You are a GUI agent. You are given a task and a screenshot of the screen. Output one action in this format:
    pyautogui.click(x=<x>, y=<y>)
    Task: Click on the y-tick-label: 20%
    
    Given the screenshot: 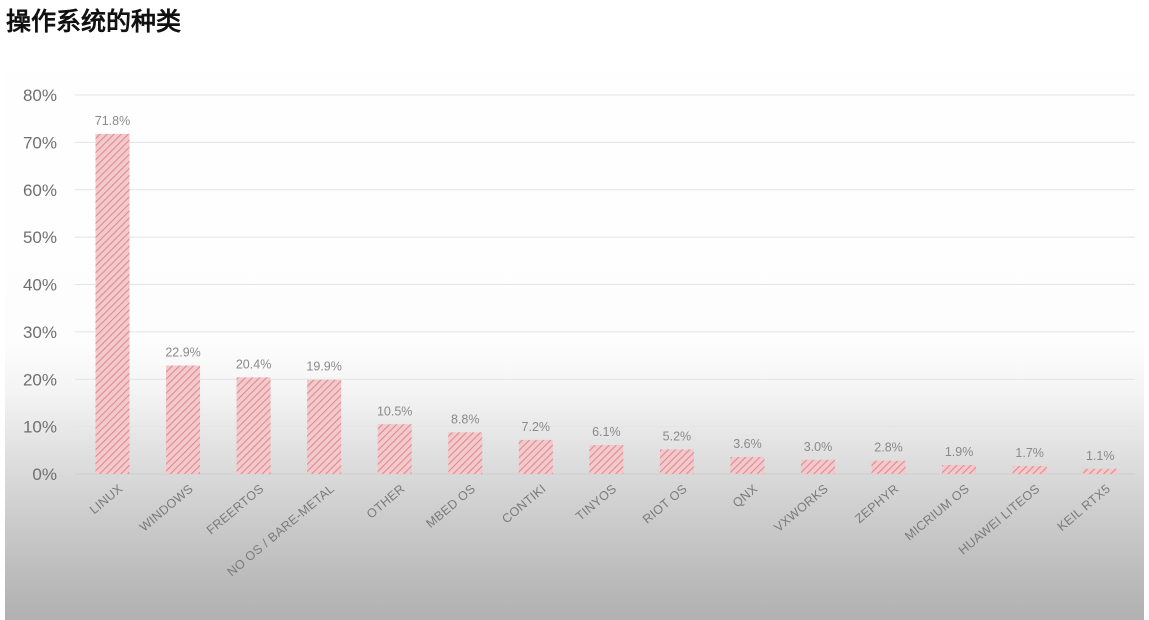 What is the action you would take?
    pyautogui.click(x=40, y=379)
    